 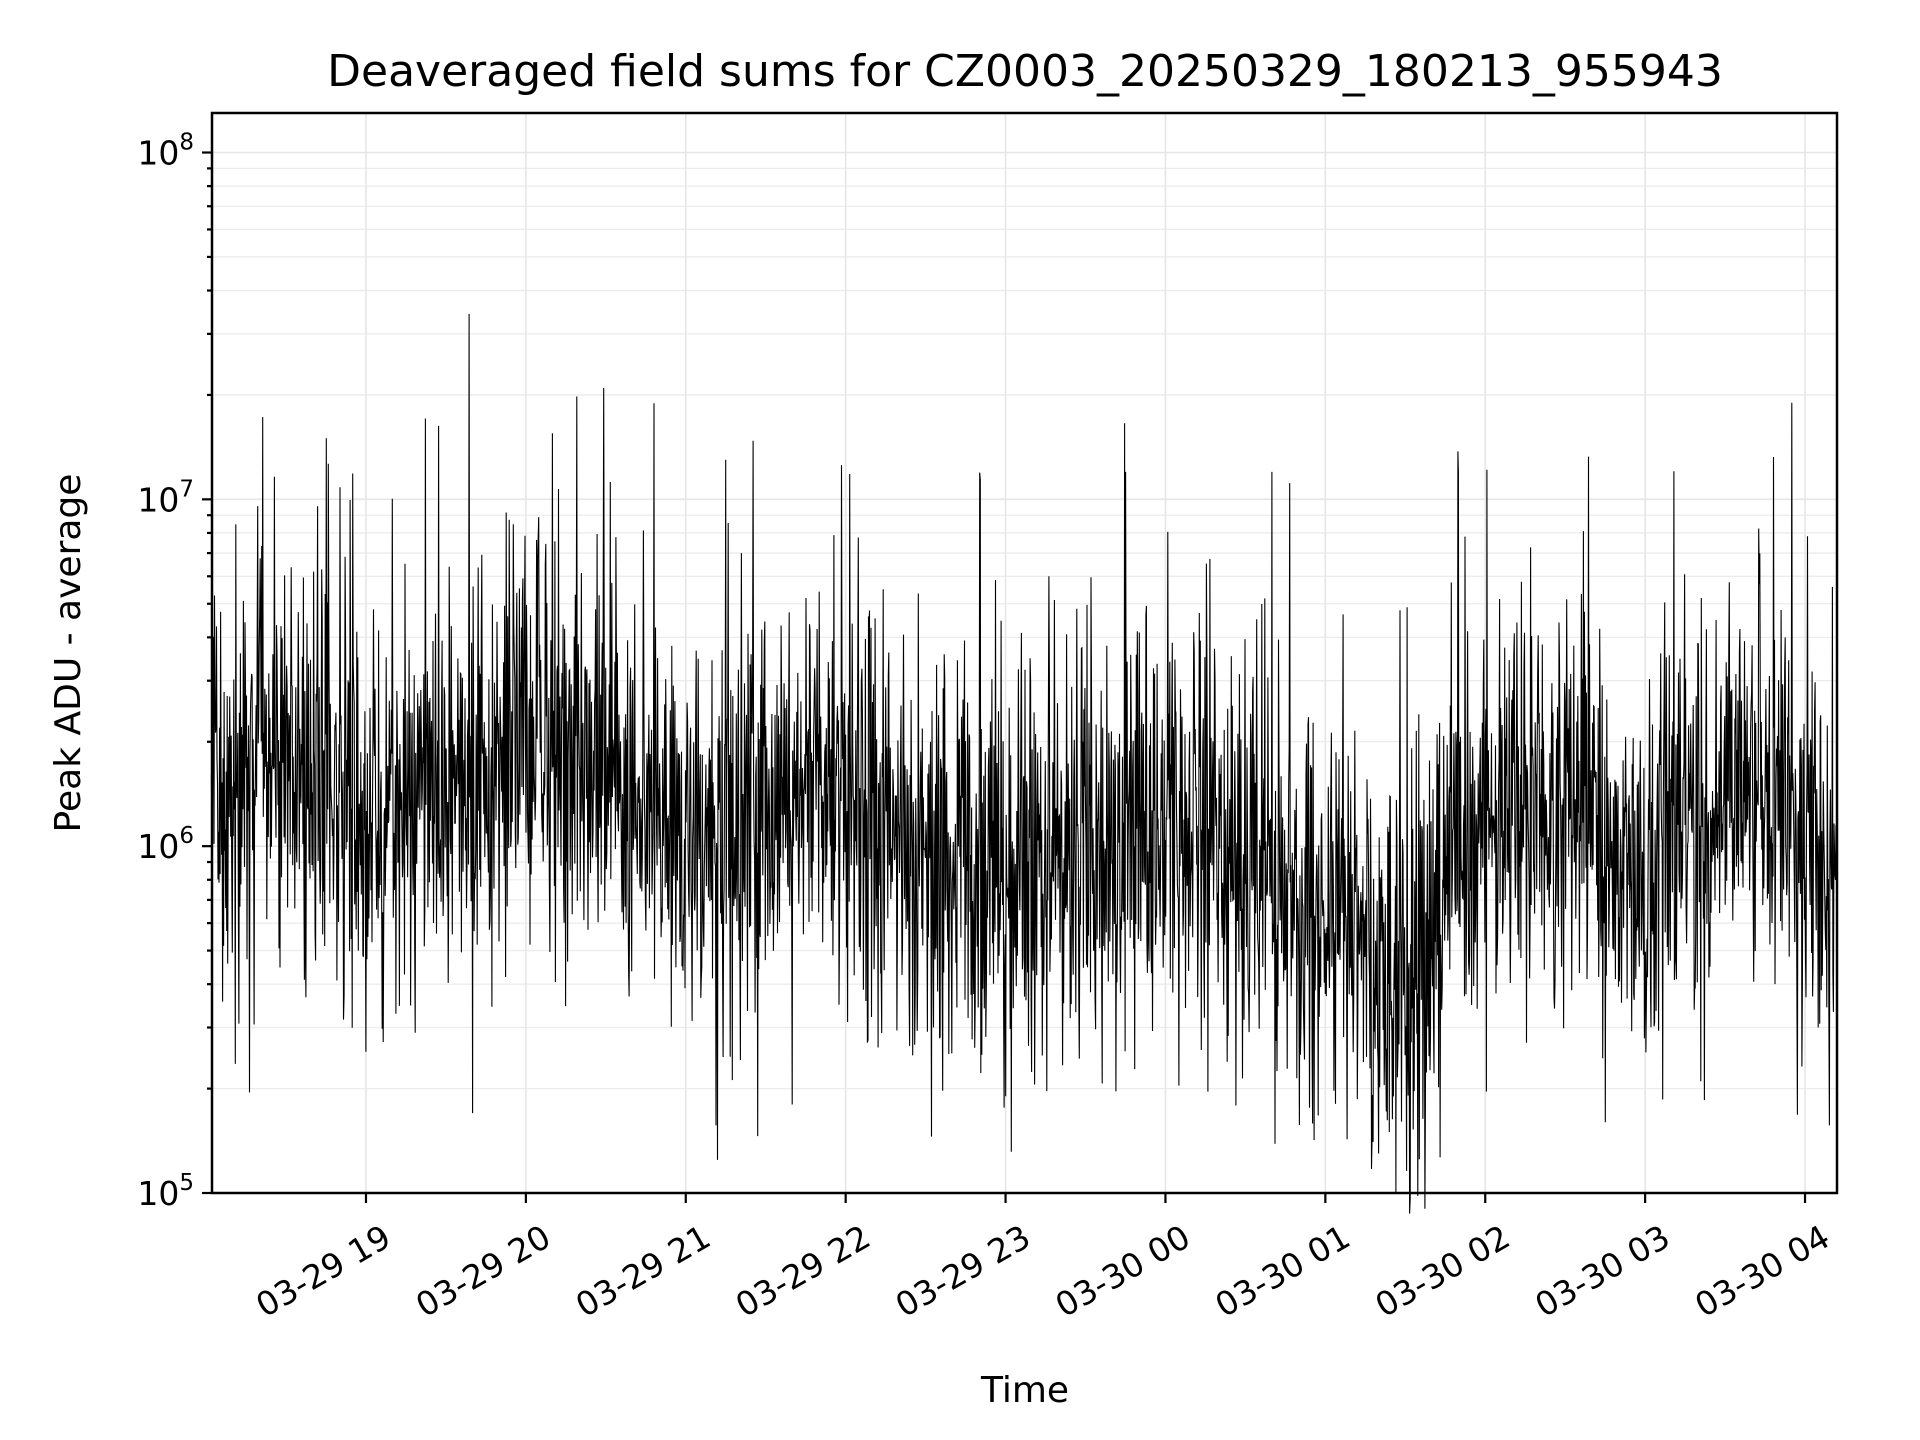 What do you see at coordinates (1024, 1390) in the screenshot?
I see `x-axis-label: Time` at bounding box center [1024, 1390].